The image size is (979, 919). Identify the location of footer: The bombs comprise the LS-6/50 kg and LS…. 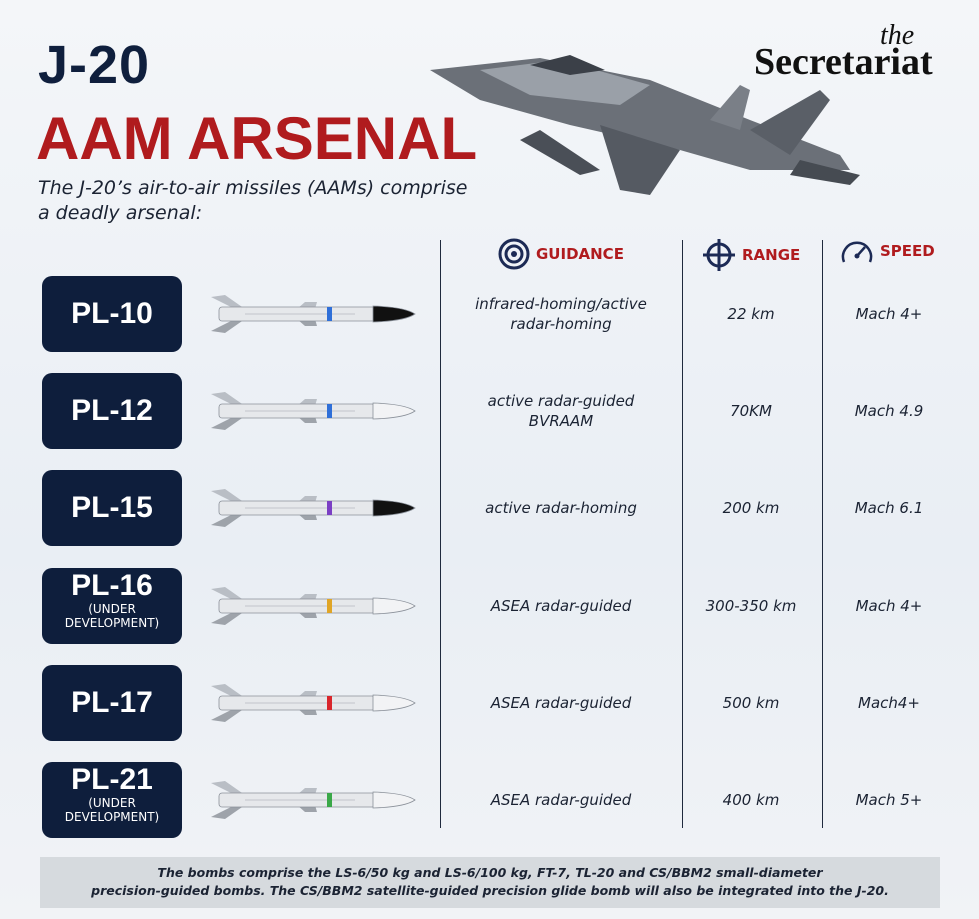
(490, 882).